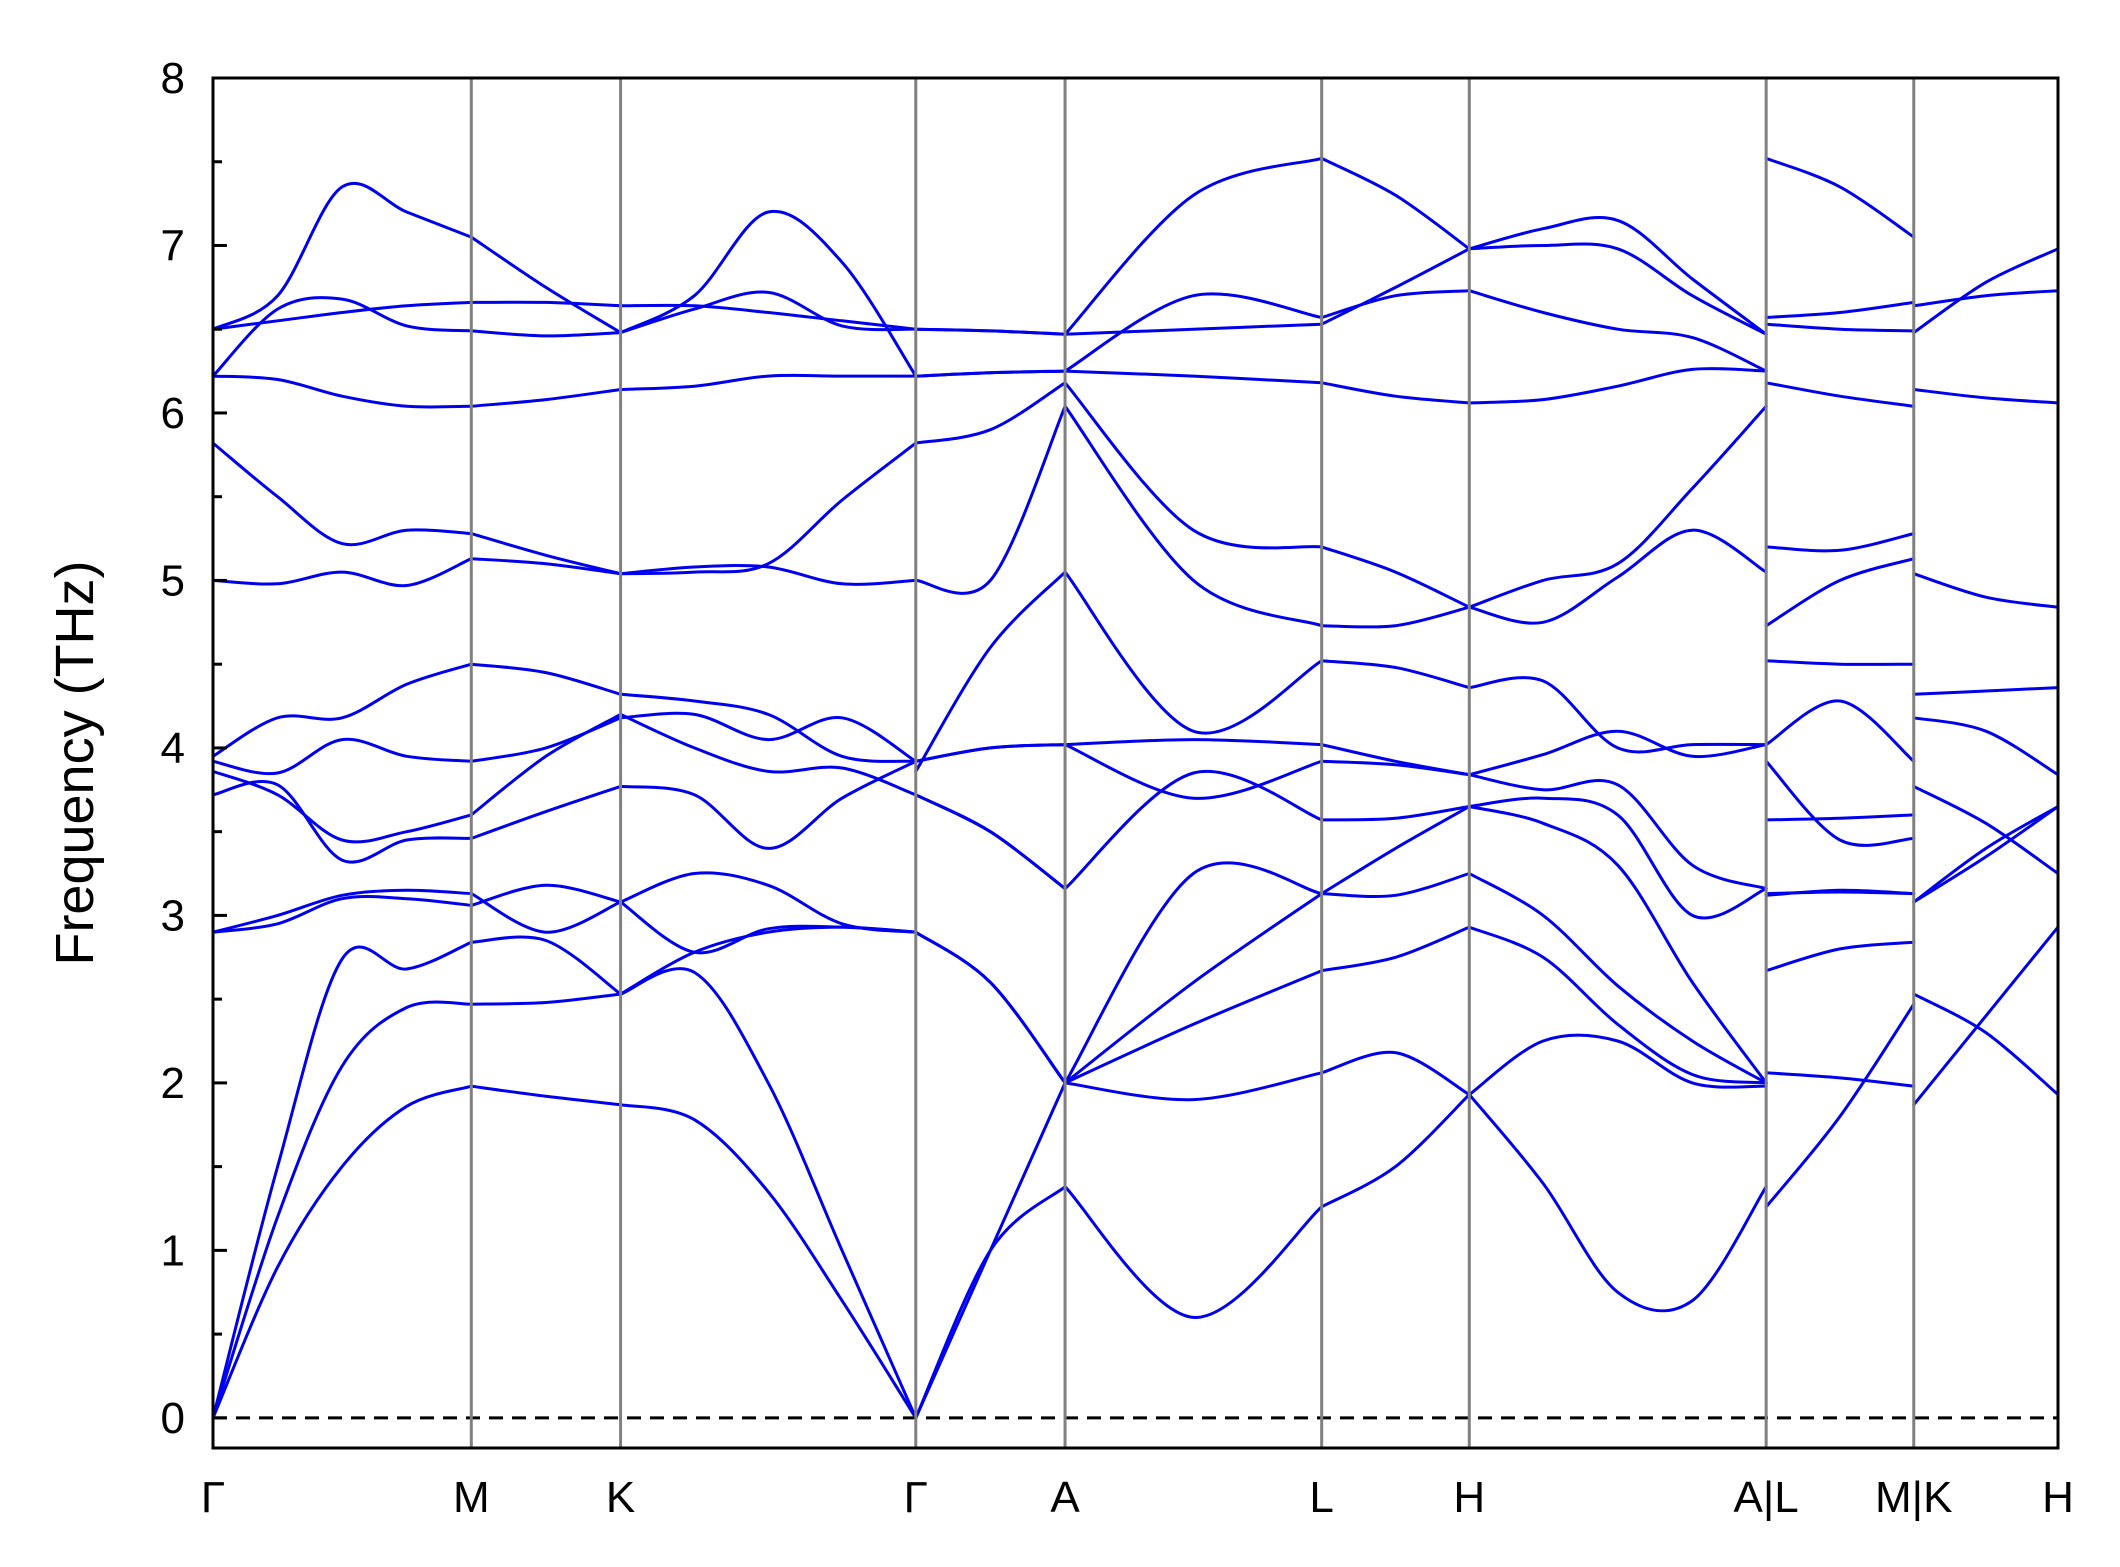  I want to click on x-axis-labels: Γ M K Γ A L H A|L M|K H, so click(1137, 1497).